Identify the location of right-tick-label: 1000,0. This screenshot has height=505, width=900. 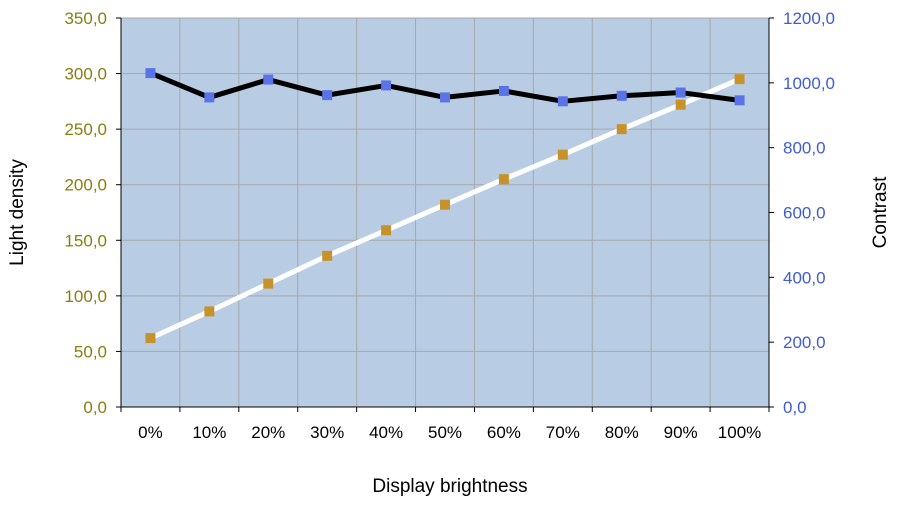
(809, 83).